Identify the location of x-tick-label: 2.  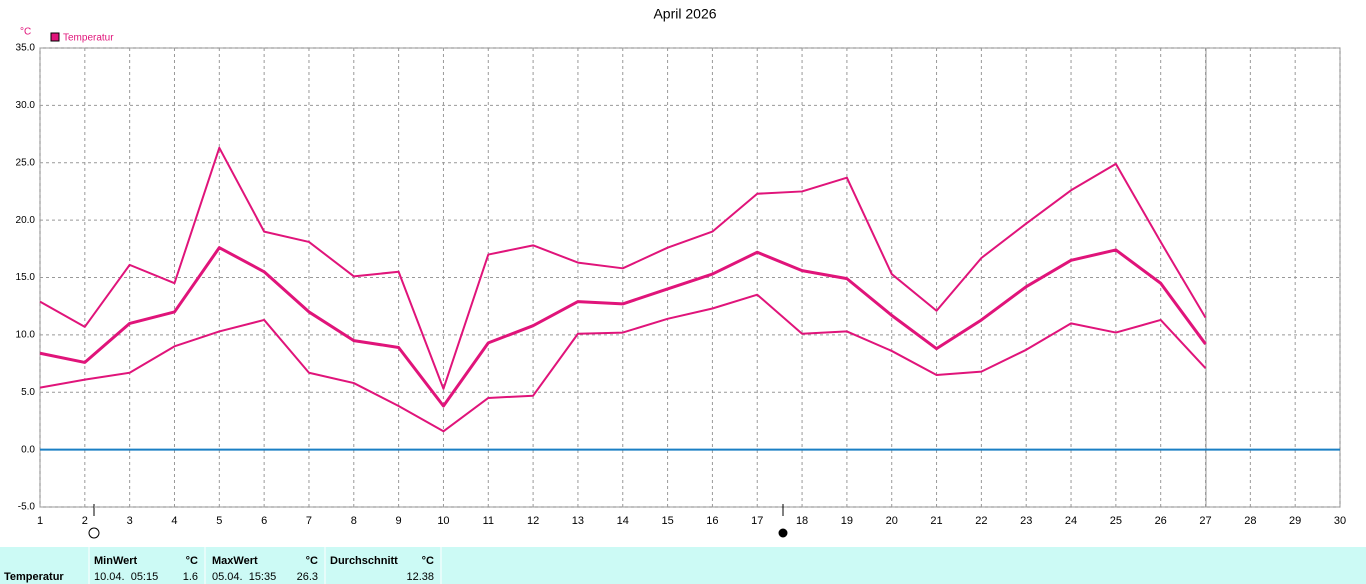
(85, 521).